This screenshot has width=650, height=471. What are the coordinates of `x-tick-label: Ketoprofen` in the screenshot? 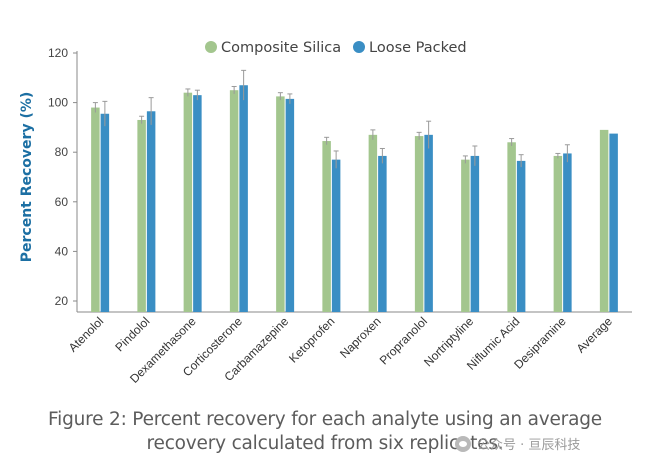 It's located at (311, 339).